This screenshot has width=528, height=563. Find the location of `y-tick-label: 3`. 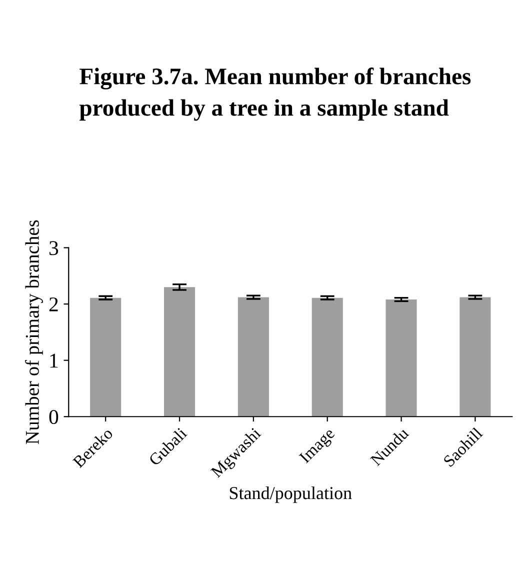

y-tick-label: 3 is located at coordinates (53, 248).